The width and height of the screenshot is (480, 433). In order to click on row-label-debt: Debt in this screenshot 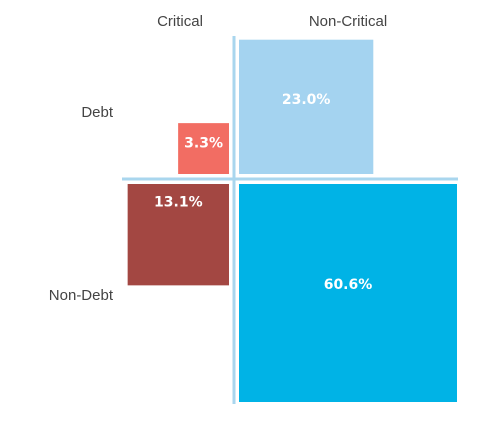, I will do `click(97, 112)`.